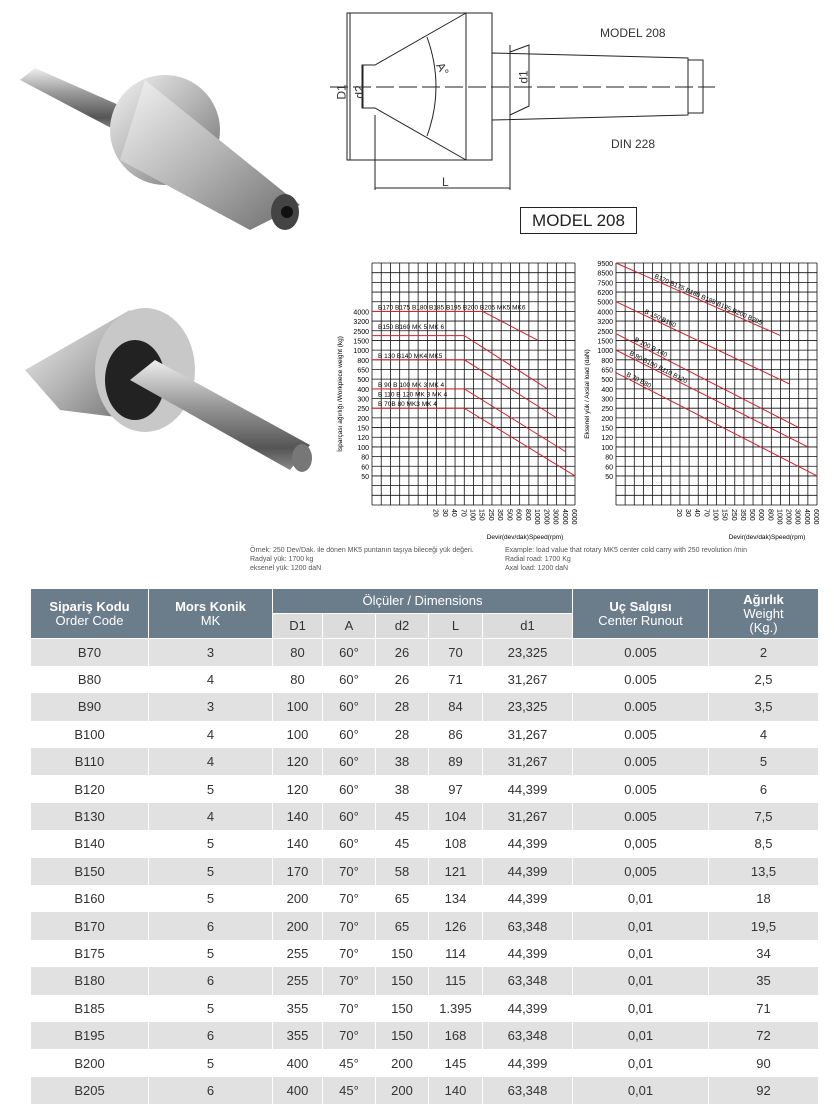 The width and height of the screenshot is (834, 1119). I want to click on table-cell: 3, so click(210, 652).